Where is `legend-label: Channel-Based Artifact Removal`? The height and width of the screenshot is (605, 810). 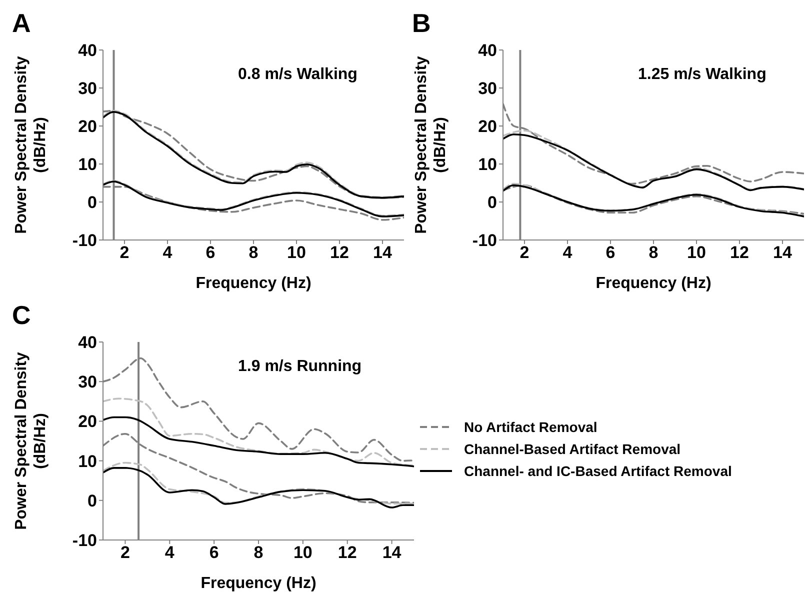 legend-label: Channel-Based Artifact Removal is located at coordinates (572, 449).